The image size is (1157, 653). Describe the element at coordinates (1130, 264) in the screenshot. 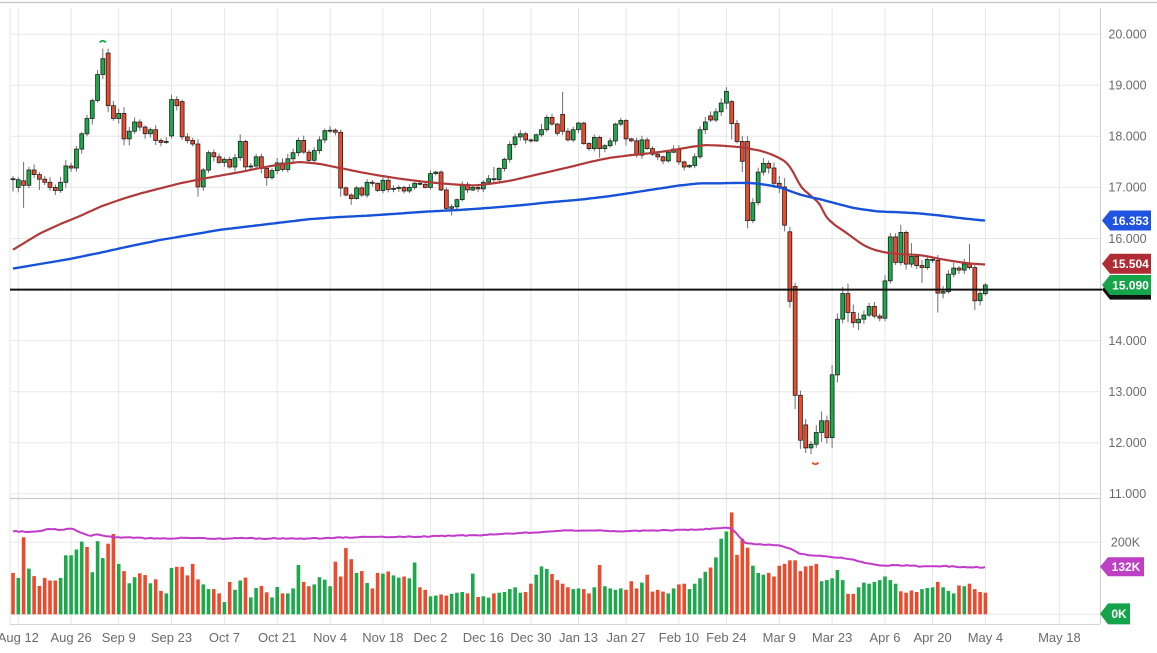

I see `svg-text: 15.504` at that location.